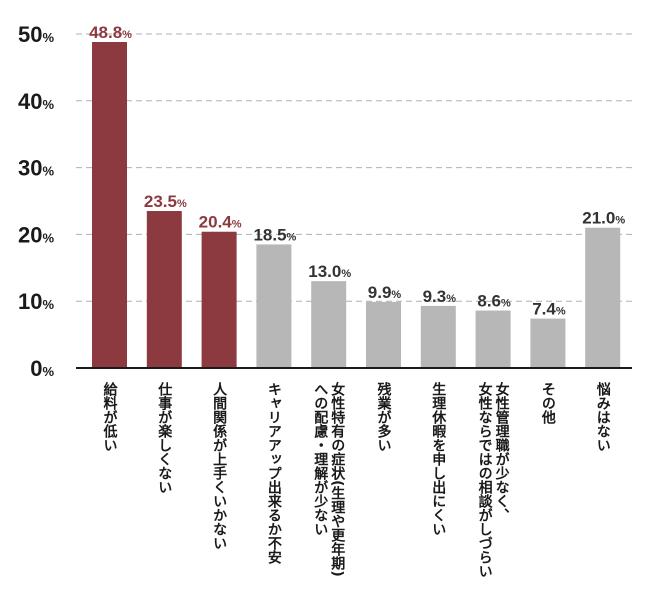  I want to click on y-tick-label: 10%, so click(36, 301).